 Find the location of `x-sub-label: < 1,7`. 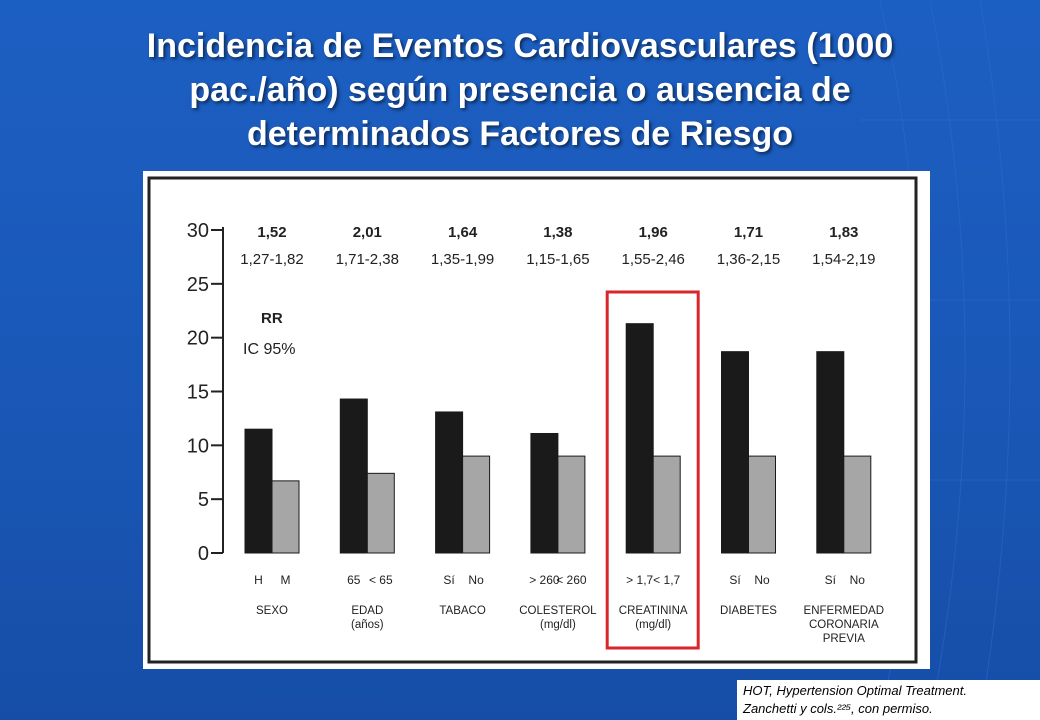

x-sub-label: < 1,7 is located at coordinates (666, 580).